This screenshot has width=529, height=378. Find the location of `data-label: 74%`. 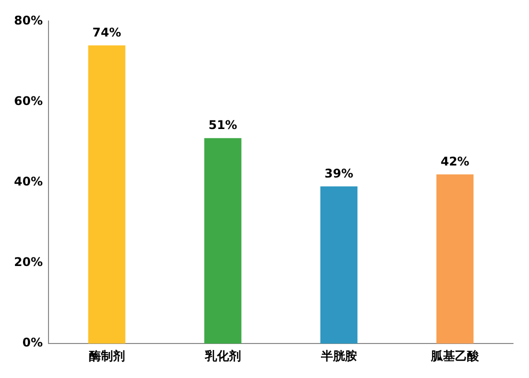

data-label: 74% is located at coordinates (107, 33).